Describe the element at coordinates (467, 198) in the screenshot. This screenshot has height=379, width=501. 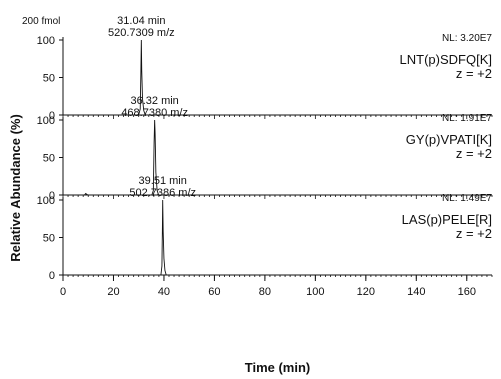
I see `nl-label: NL: 1.49E7` at that location.